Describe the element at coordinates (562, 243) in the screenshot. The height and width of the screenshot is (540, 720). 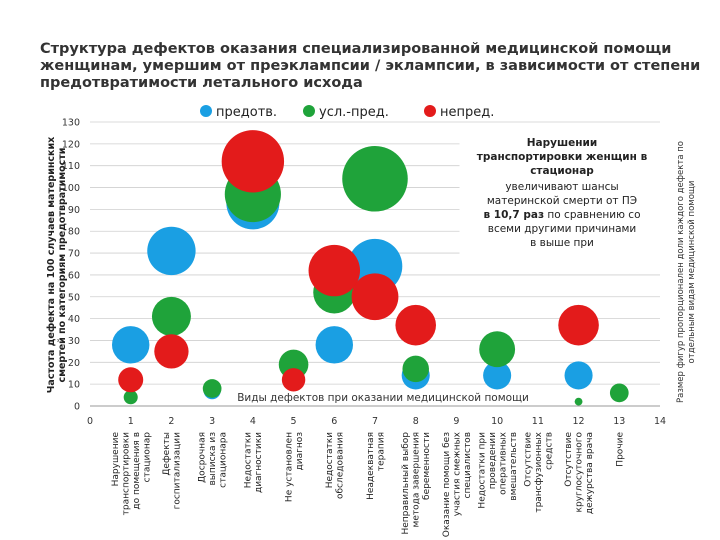
I see `annotation-line-5: в выше при` at that location.